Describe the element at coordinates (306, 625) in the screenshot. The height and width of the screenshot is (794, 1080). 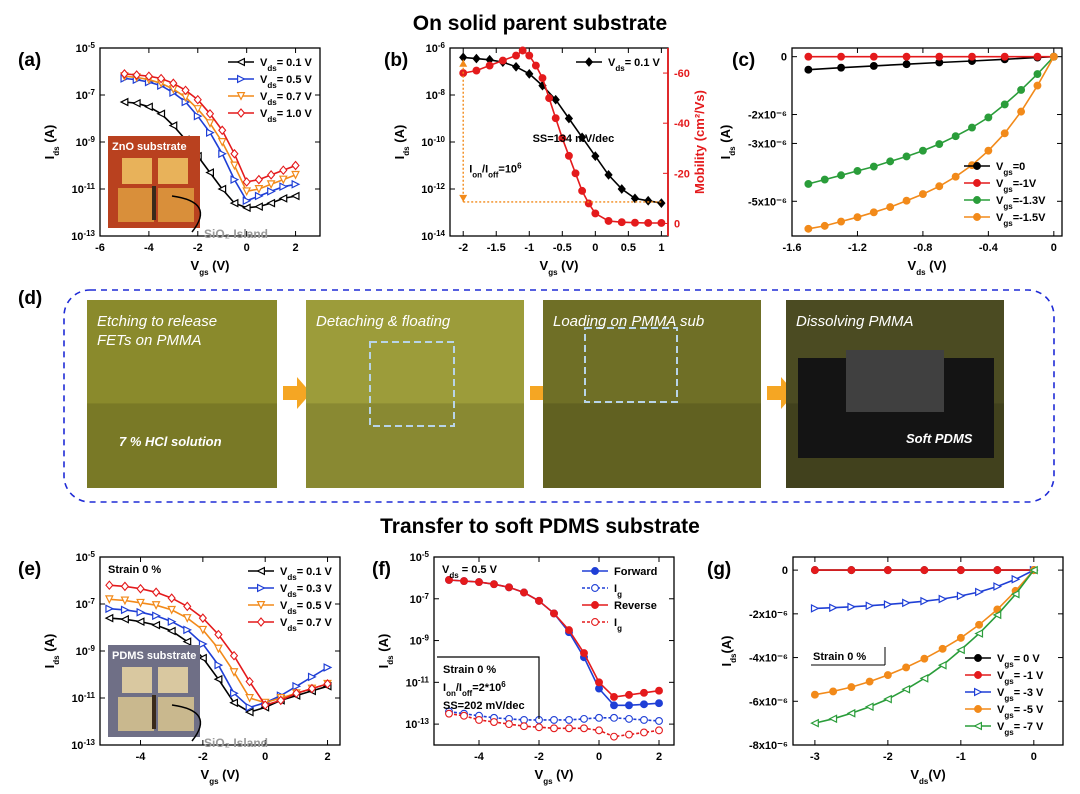
I see `legend-label: Vds= 0.7 V` at that location.